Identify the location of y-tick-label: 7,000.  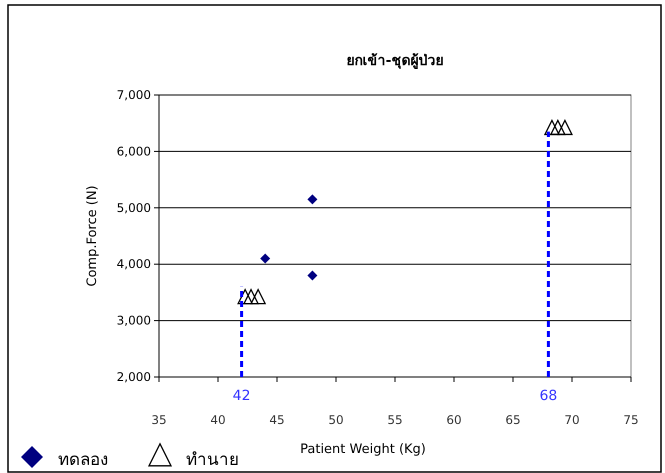
(133, 95).